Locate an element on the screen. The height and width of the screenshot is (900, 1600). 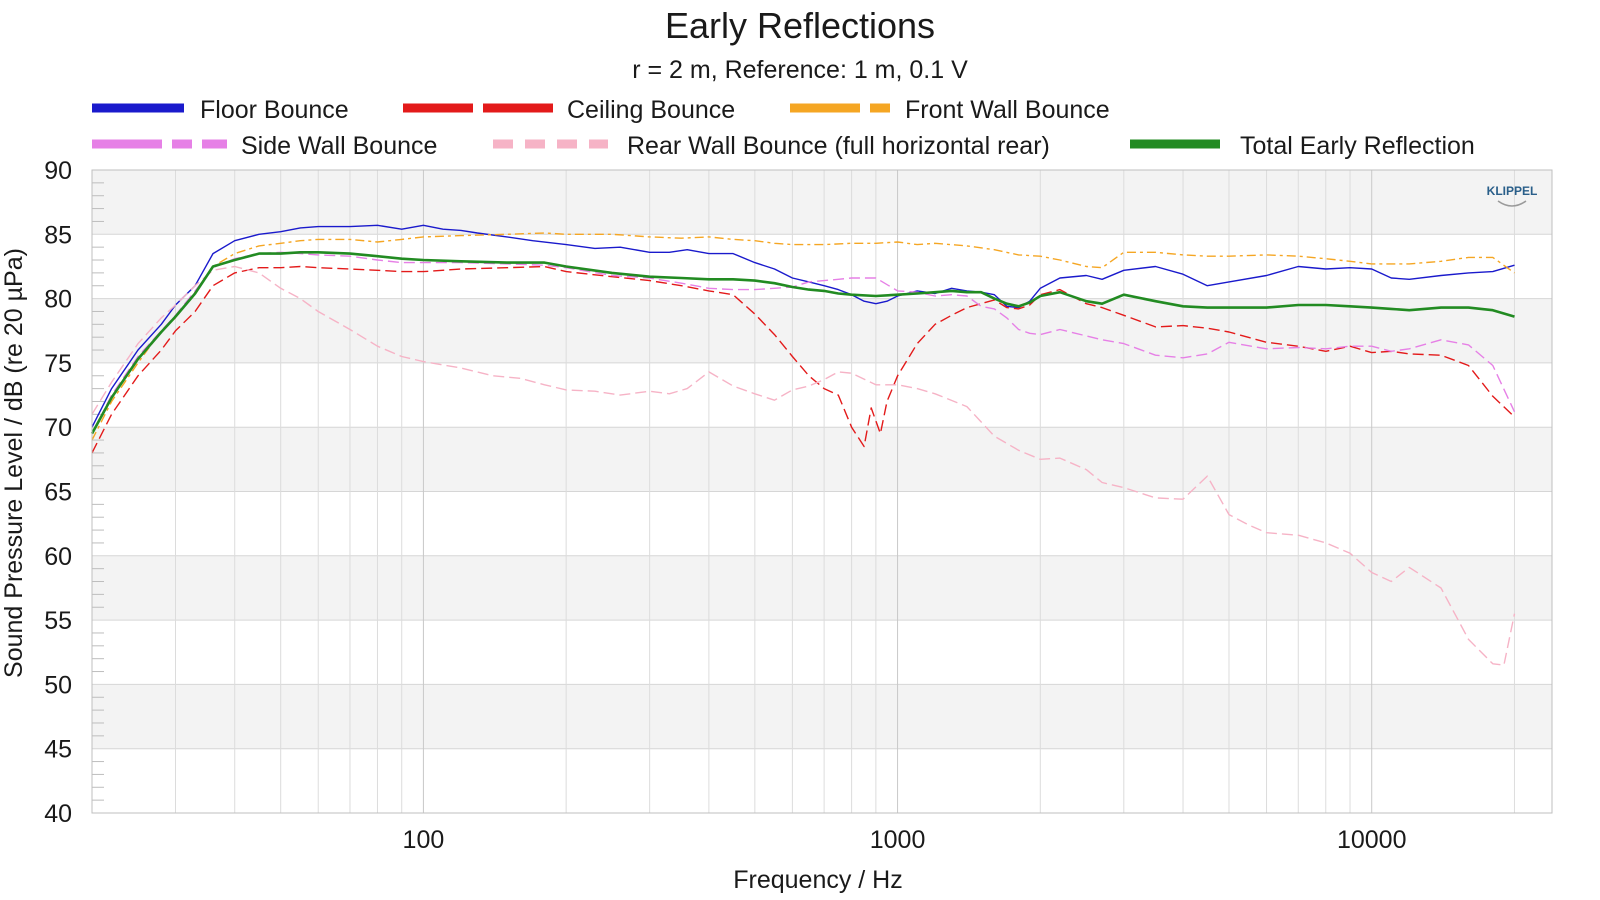
klippel-logo: KLIPPEL is located at coordinates (1512, 195).